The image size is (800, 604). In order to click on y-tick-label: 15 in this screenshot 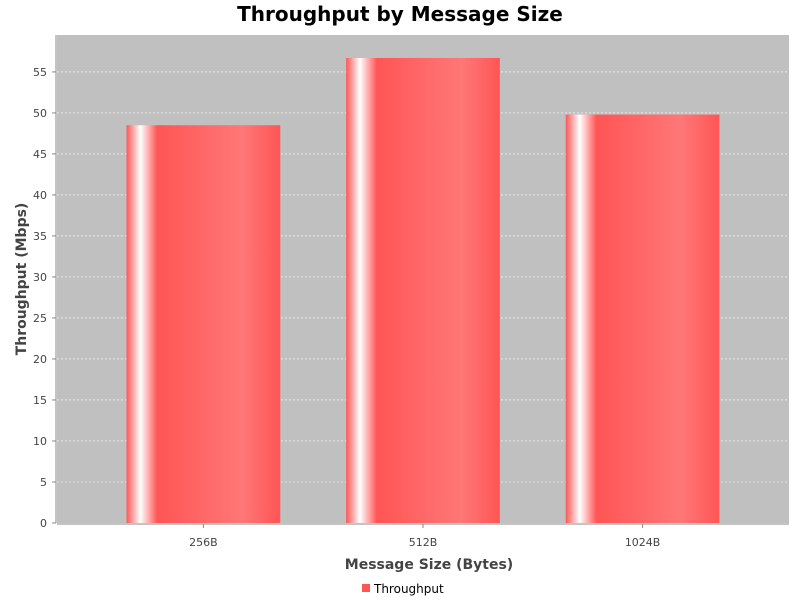, I will do `click(40, 400)`.